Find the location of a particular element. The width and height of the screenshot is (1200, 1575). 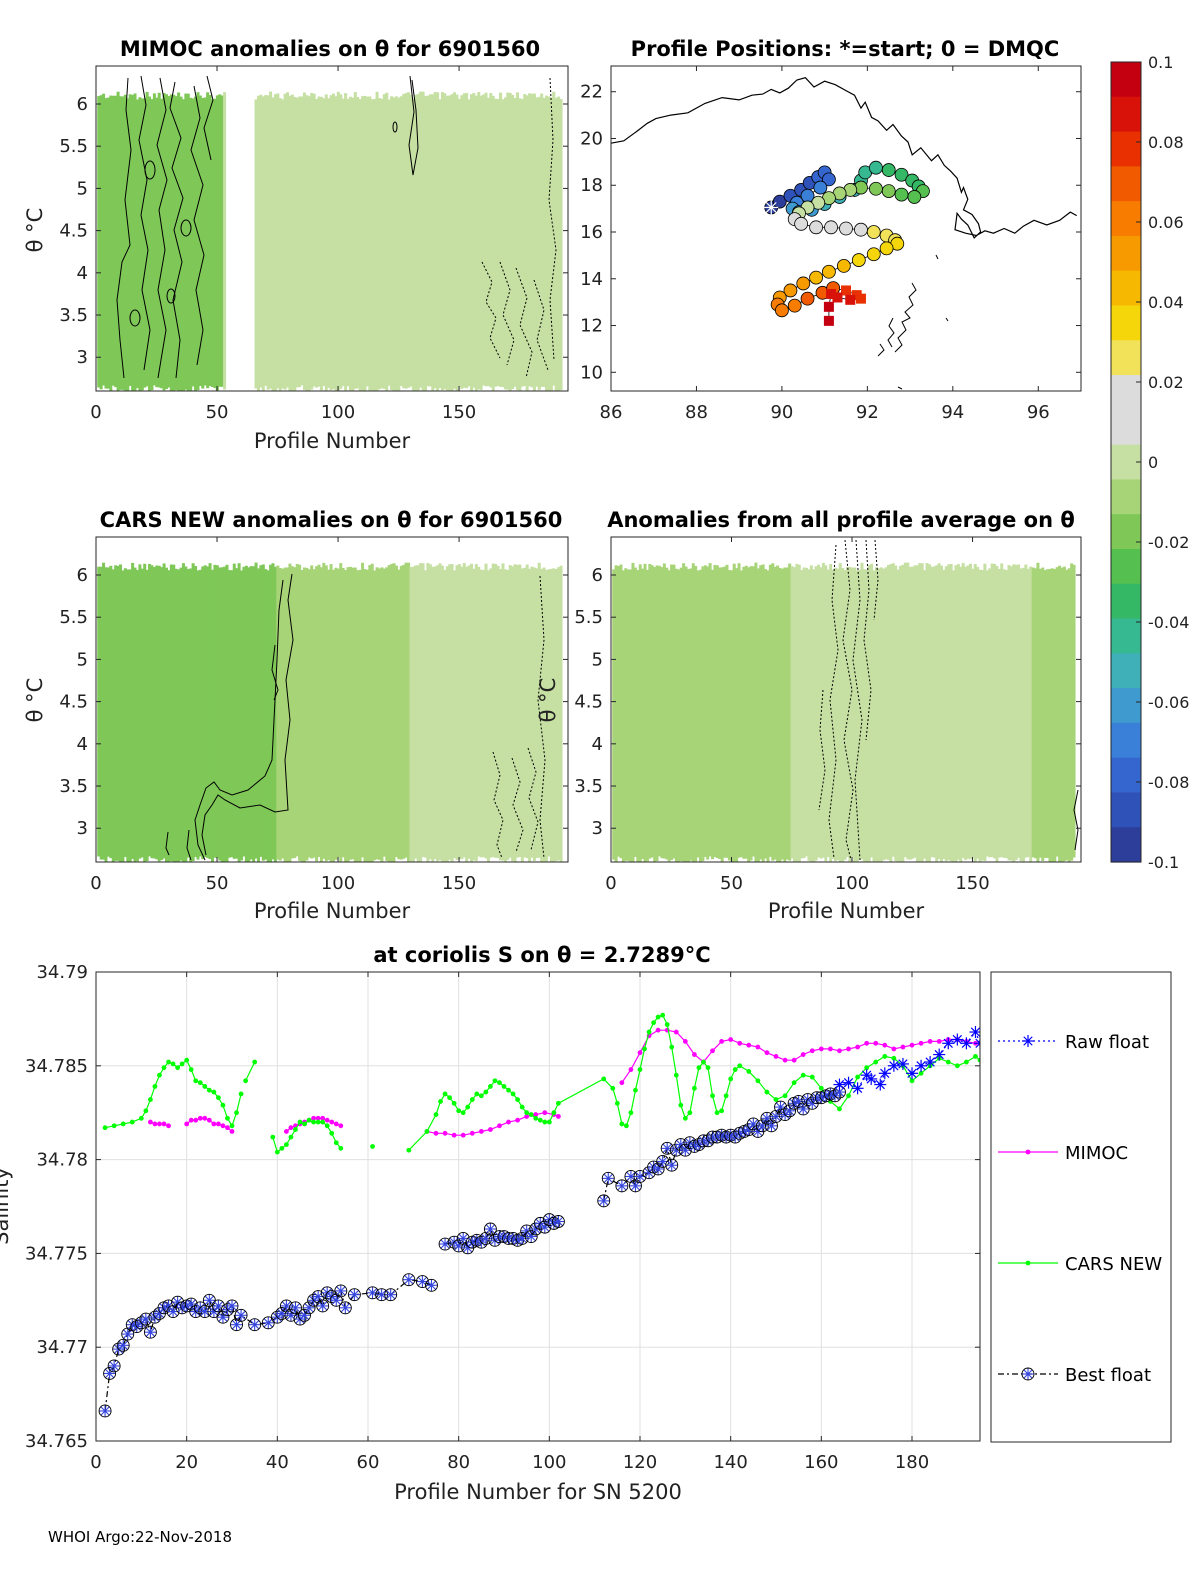

x-tick-label: 50 is located at coordinates (217, 883).